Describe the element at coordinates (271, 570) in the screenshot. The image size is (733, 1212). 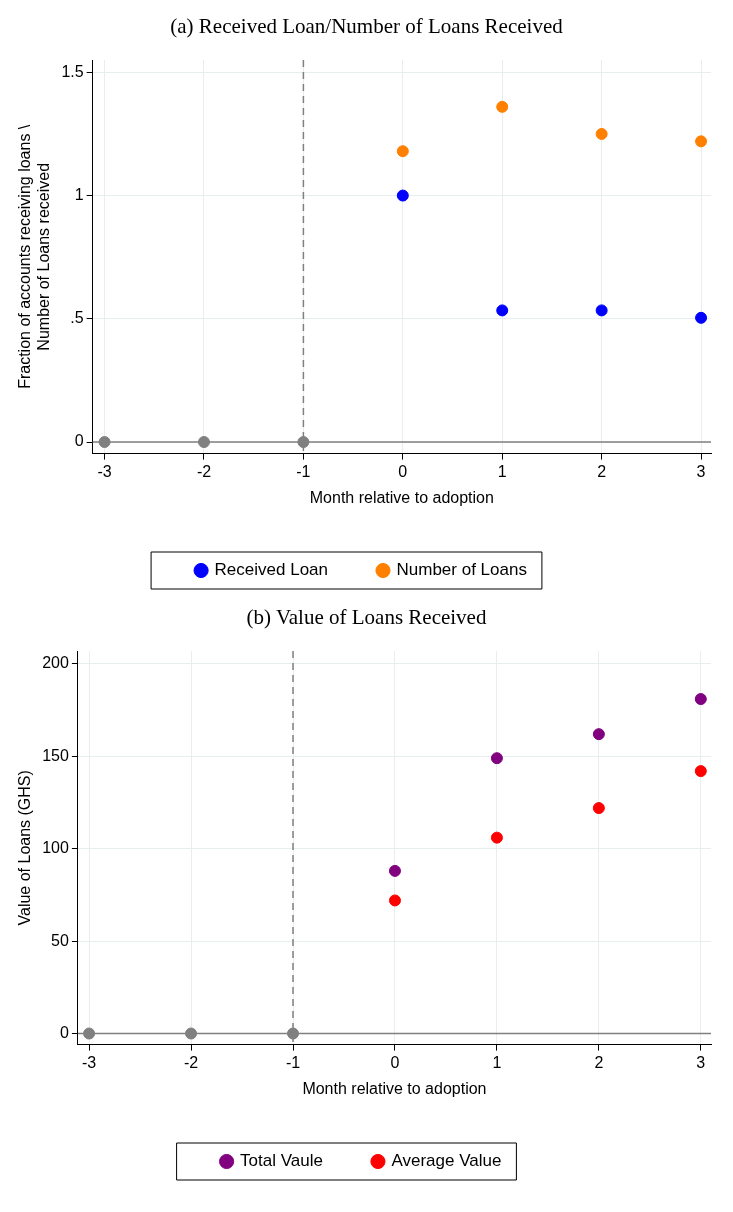
I see `legend-label: Received Loan` at that location.